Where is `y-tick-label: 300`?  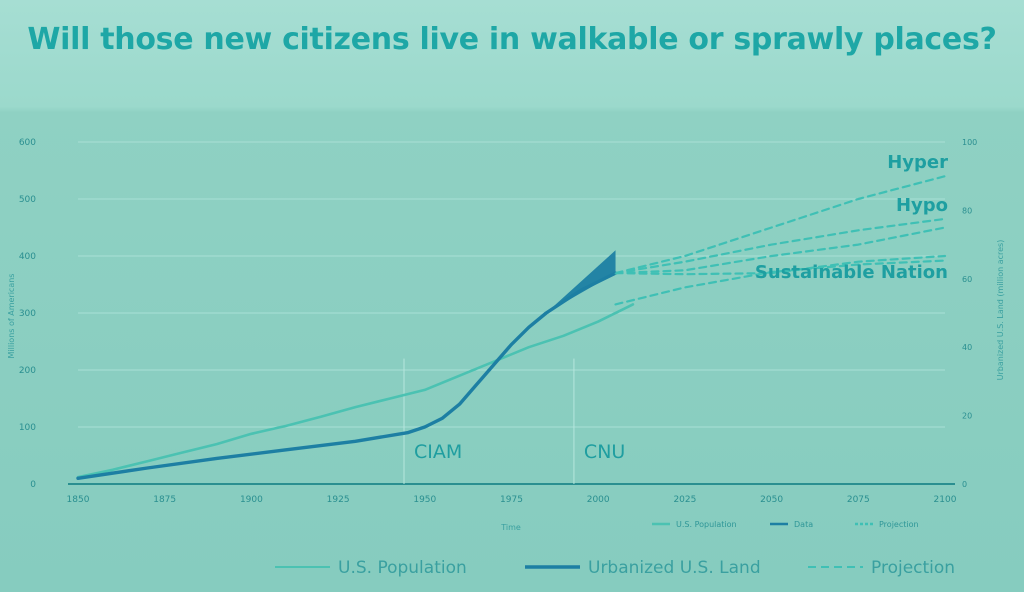
y-tick-label: 300 is located at coordinates (27, 314).